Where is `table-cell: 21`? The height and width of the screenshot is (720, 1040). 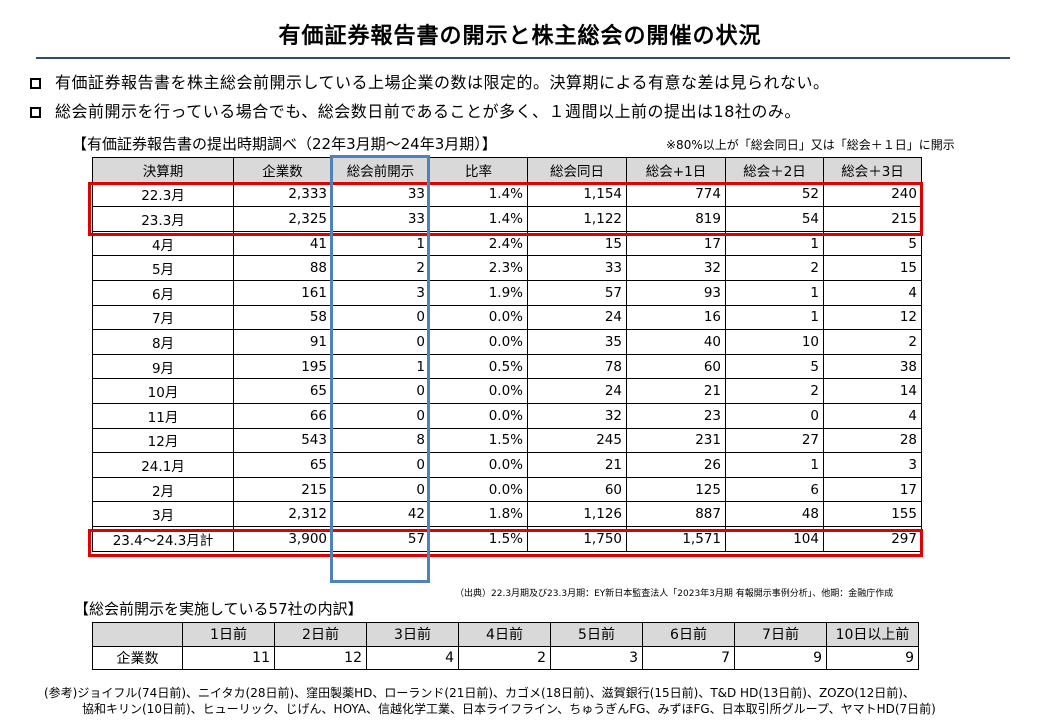 table-cell: 21 is located at coordinates (676, 391).